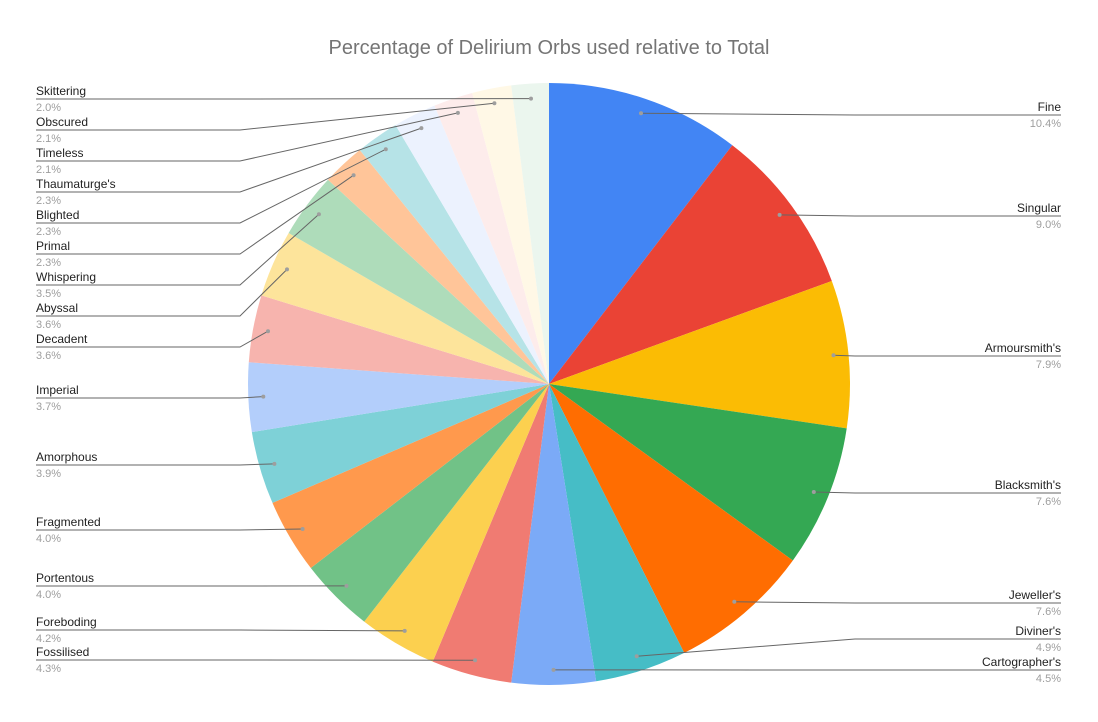  Describe the element at coordinates (66, 622) in the screenshot. I see `slice-label: Foreboding` at that location.